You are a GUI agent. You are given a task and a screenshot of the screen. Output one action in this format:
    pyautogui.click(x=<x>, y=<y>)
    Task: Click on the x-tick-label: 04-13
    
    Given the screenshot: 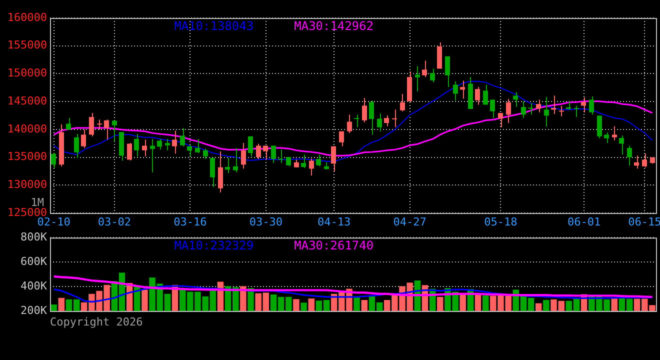 What is the action you would take?
    pyautogui.click(x=334, y=221)
    